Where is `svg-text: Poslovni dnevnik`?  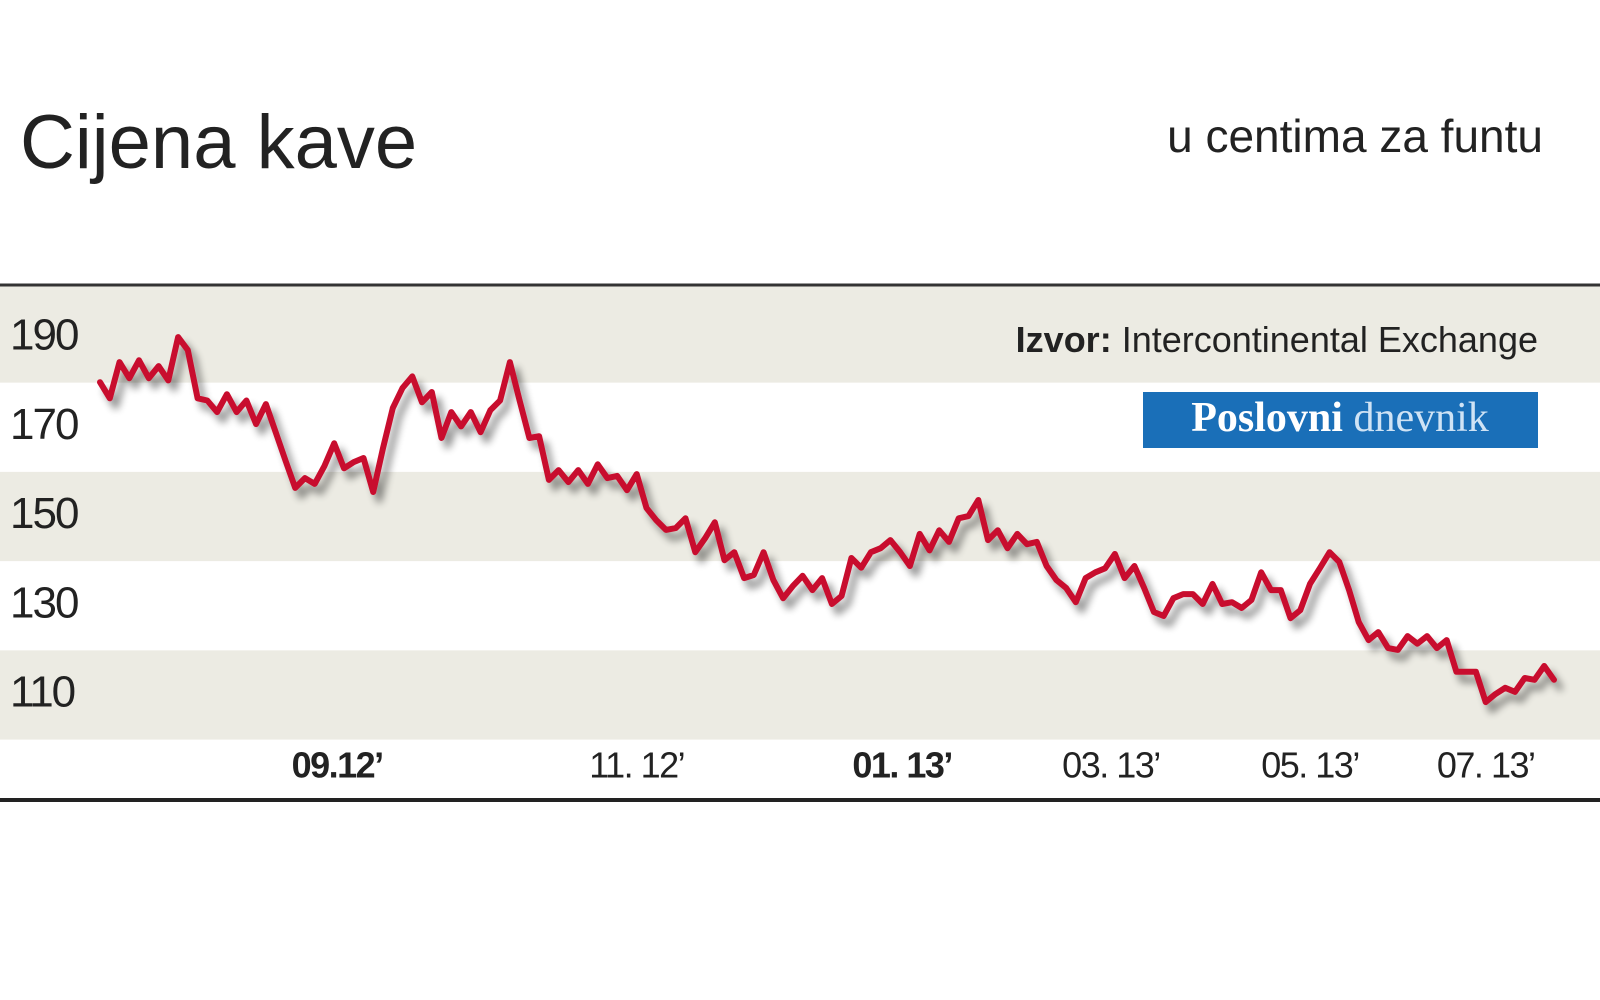 svg-text: Poslovni dnevnik is located at coordinates (1340, 418).